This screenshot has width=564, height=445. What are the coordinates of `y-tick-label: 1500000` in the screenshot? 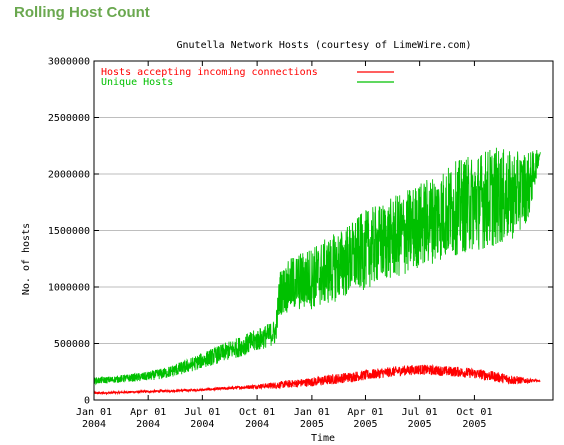 It's located at (69, 231).